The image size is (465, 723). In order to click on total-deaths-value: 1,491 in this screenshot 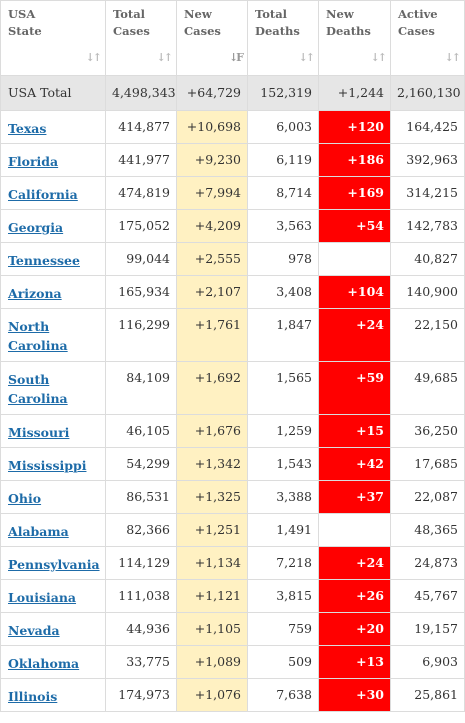, I will do `click(283, 530)`.